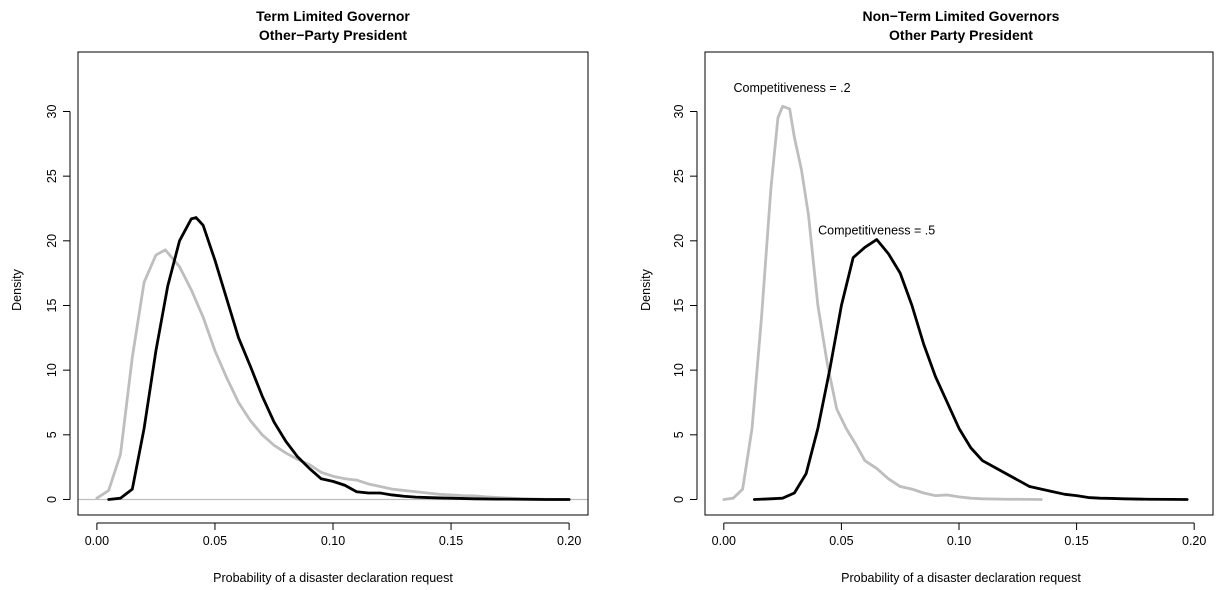 Image resolution: width=1216 pixels, height=590 pixels. What do you see at coordinates (1194, 541) in the screenshot?
I see `right-x-tick-label: 0.20` at bounding box center [1194, 541].